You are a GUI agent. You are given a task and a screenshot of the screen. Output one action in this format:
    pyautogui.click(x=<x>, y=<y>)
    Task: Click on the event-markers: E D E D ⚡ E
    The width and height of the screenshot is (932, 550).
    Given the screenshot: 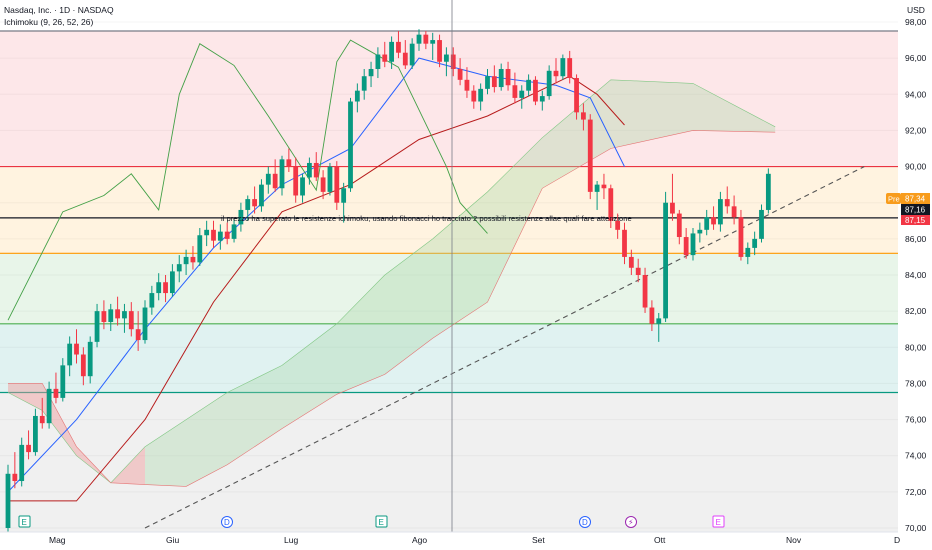 What is the action you would take?
    pyautogui.click(x=371, y=521)
    